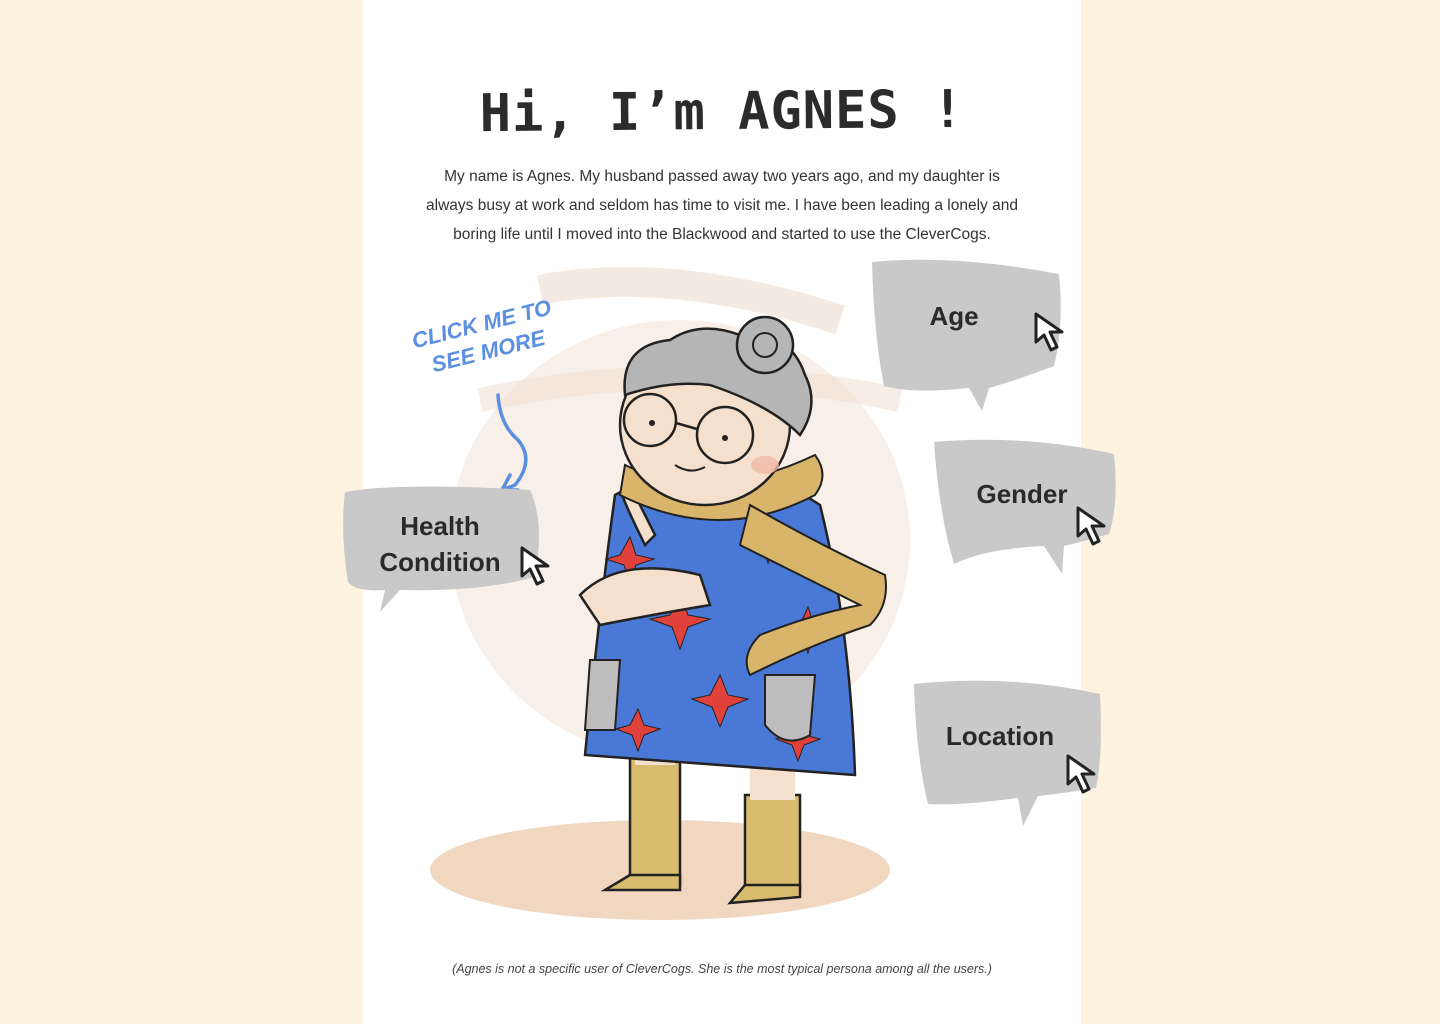 The width and height of the screenshot is (1440, 1024). What do you see at coordinates (954, 316) in the screenshot?
I see `bubble-label: Age` at bounding box center [954, 316].